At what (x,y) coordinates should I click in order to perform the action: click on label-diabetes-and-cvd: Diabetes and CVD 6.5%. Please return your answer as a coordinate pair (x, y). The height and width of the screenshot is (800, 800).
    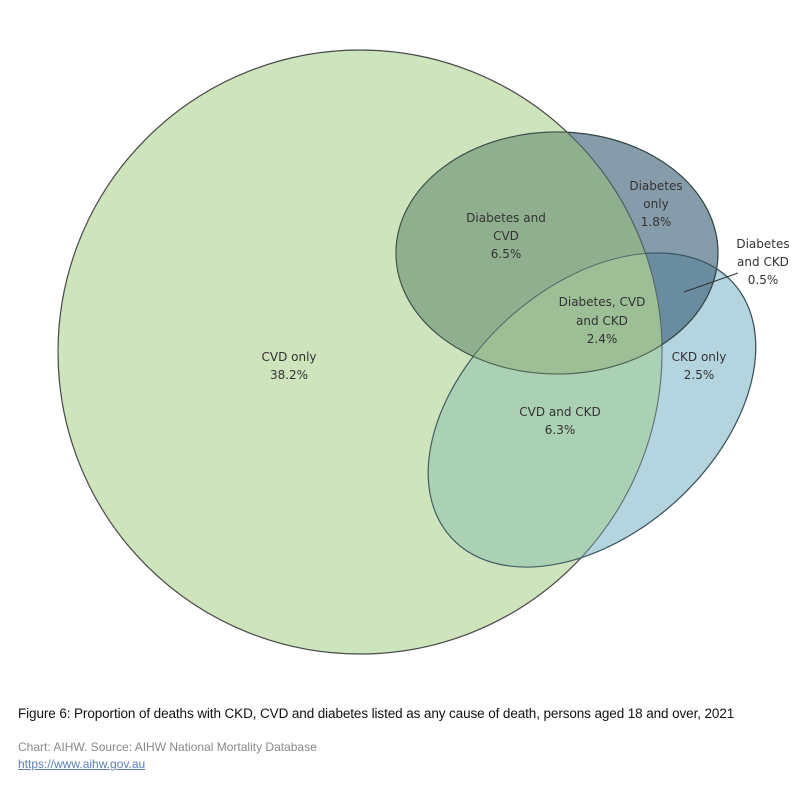
    Looking at the image, I should click on (506, 236).